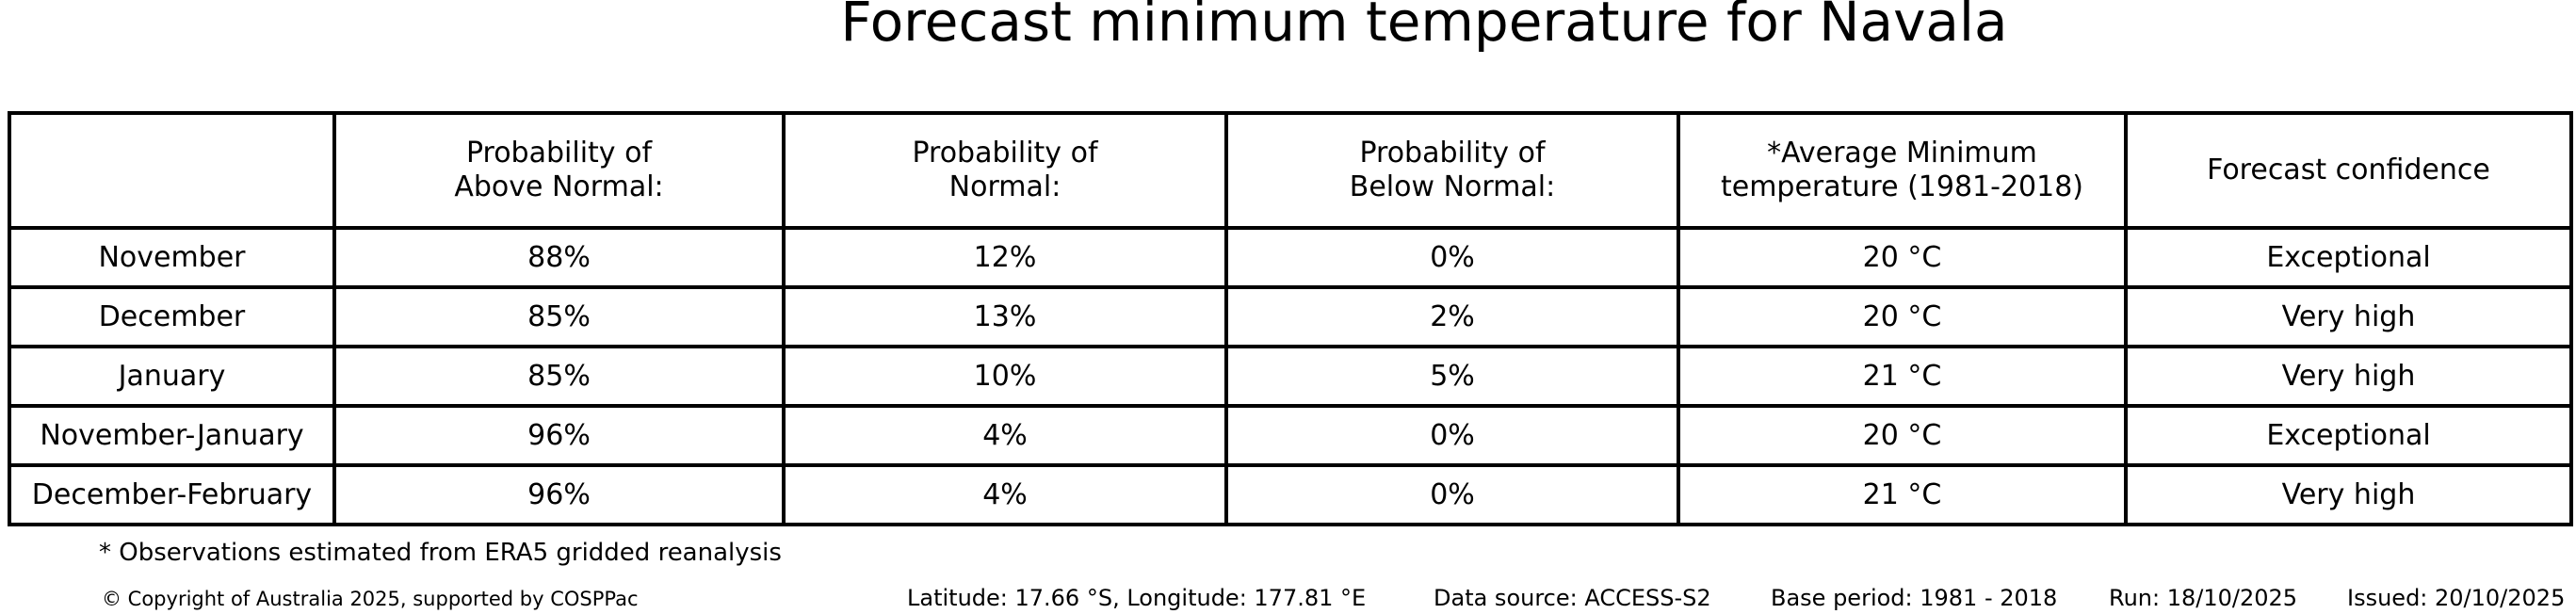  I want to click on col-header-below-normal: Probability of Below Normal:, so click(1452, 170).